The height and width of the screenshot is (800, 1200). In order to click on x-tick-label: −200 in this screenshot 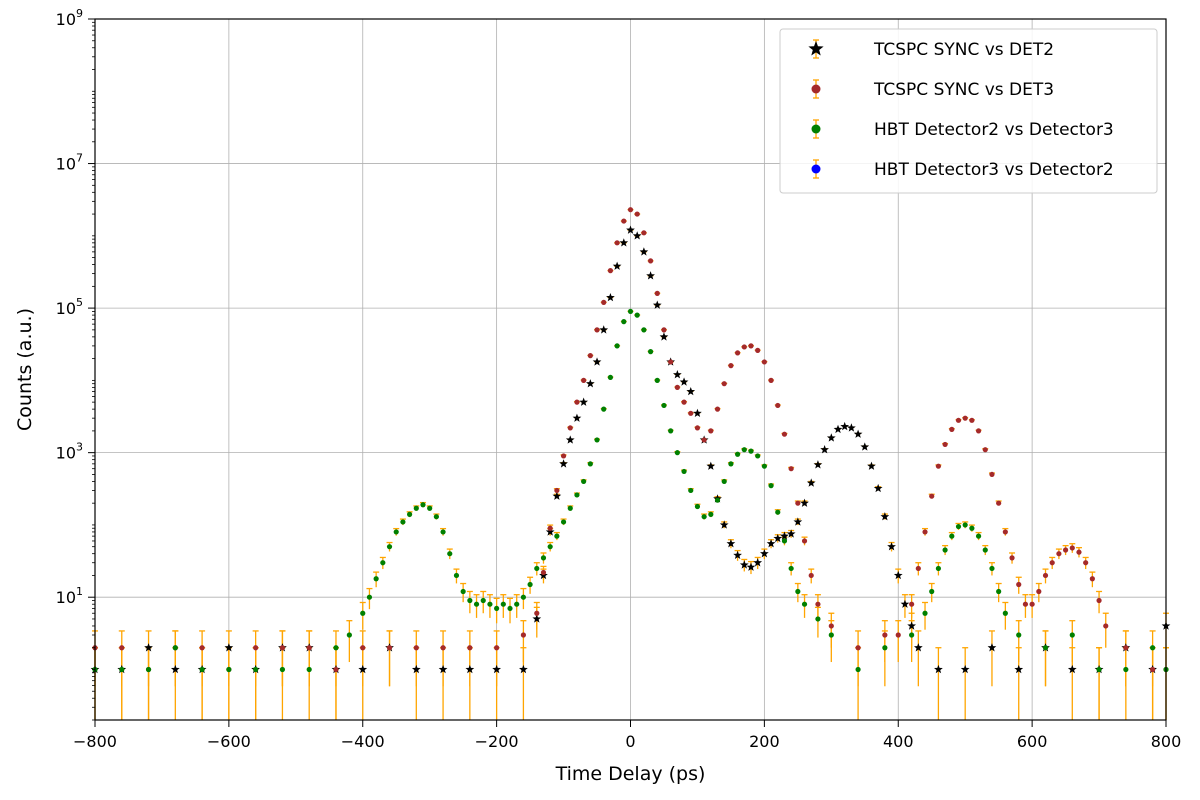, I will do `click(497, 741)`.